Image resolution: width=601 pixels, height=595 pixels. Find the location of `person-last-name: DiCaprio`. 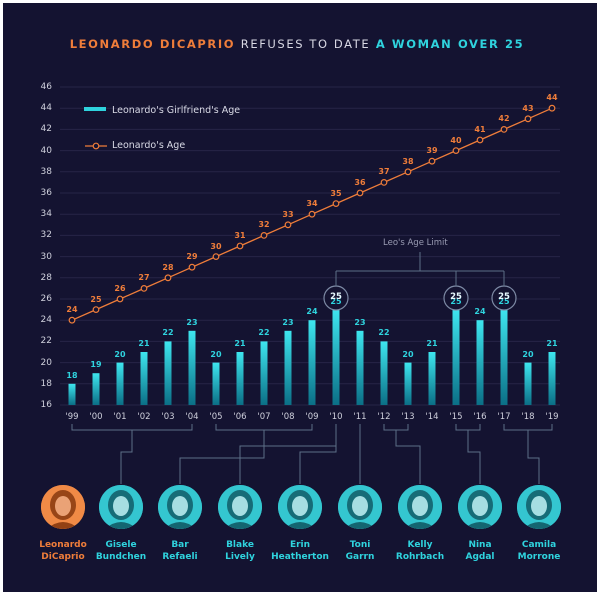

person-last-name: DiCaprio is located at coordinates (63, 557).